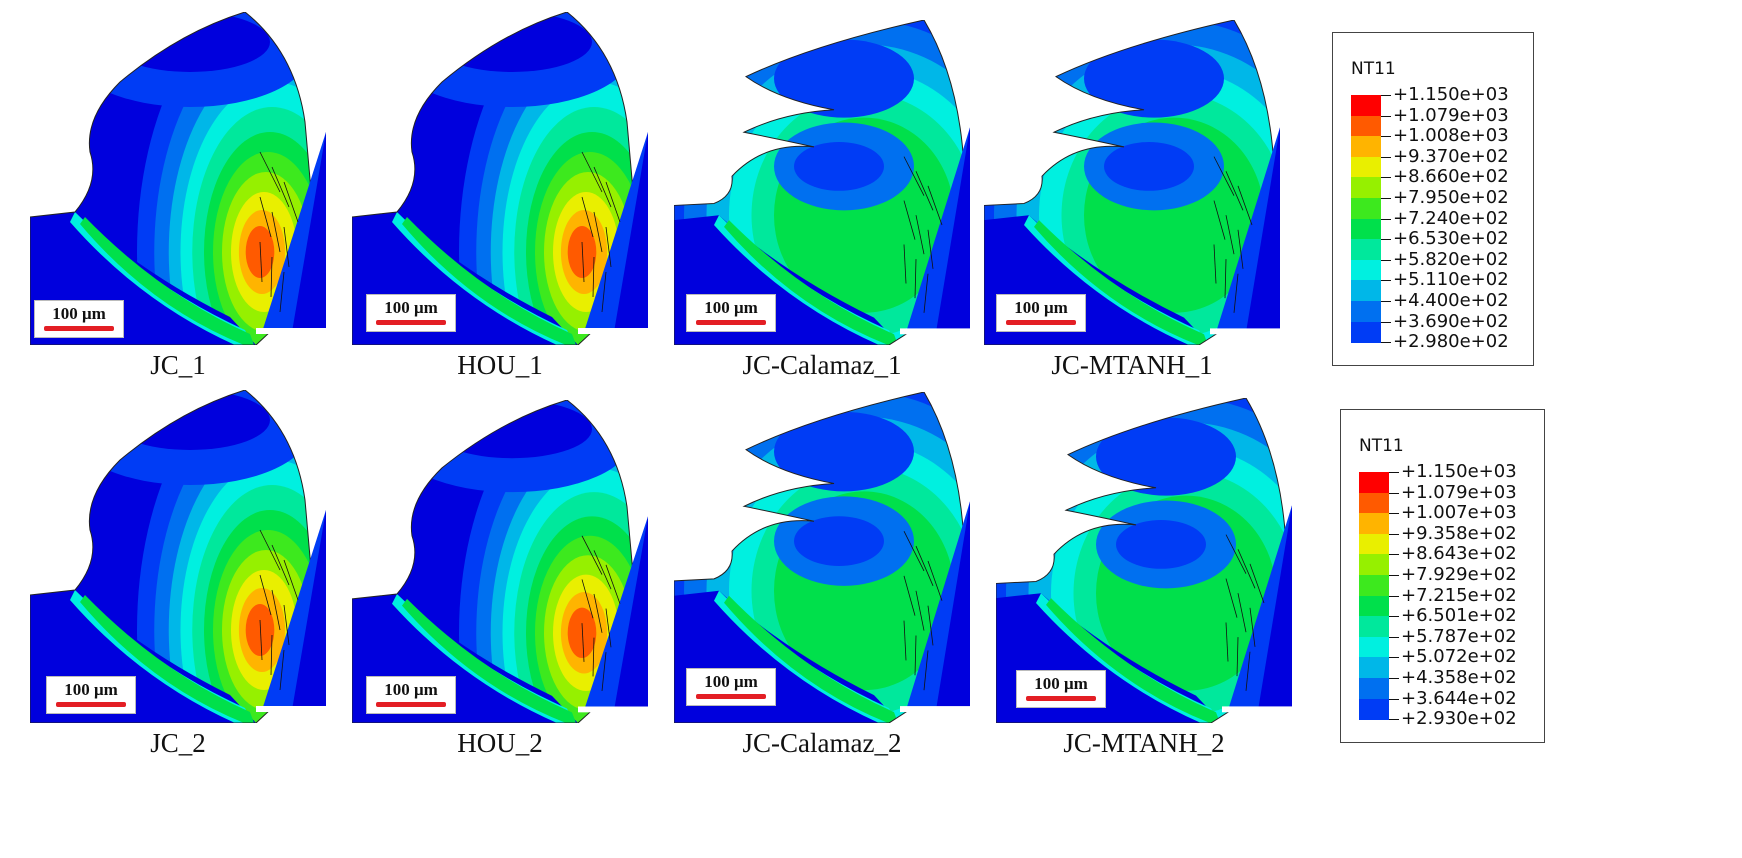 The image size is (1742, 858). What do you see at coordinates (1459, 595) in the screenshot?
I see `legend-label: +7.215e+02` at bounding box center [1459, 595].